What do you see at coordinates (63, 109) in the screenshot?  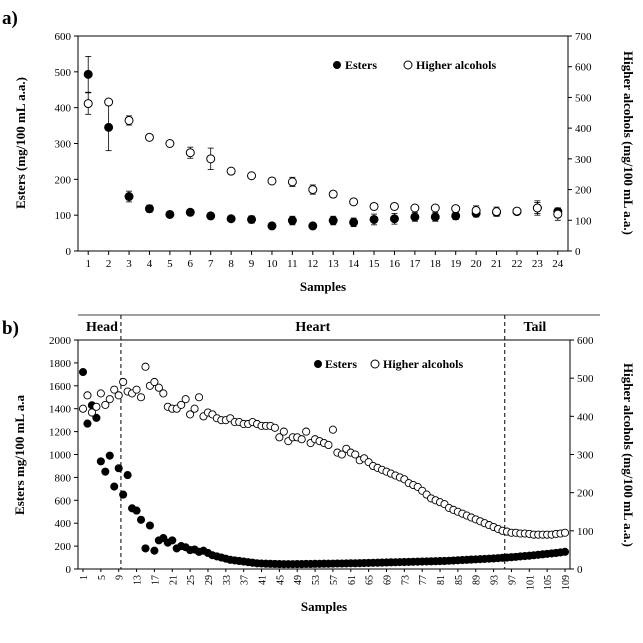 I see `y-left-tick-label: 400` at bounding box center [63, 109].